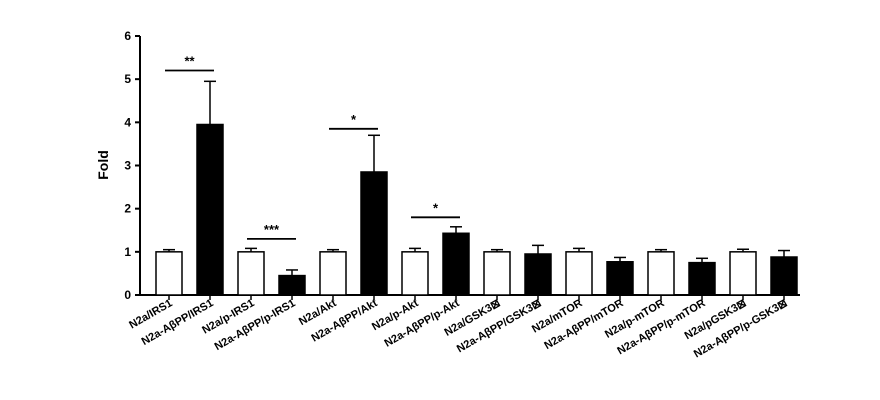 The height and width of the screenshot is (400, 880). I want to click on y-tick-label: 4, so click(127, 122).